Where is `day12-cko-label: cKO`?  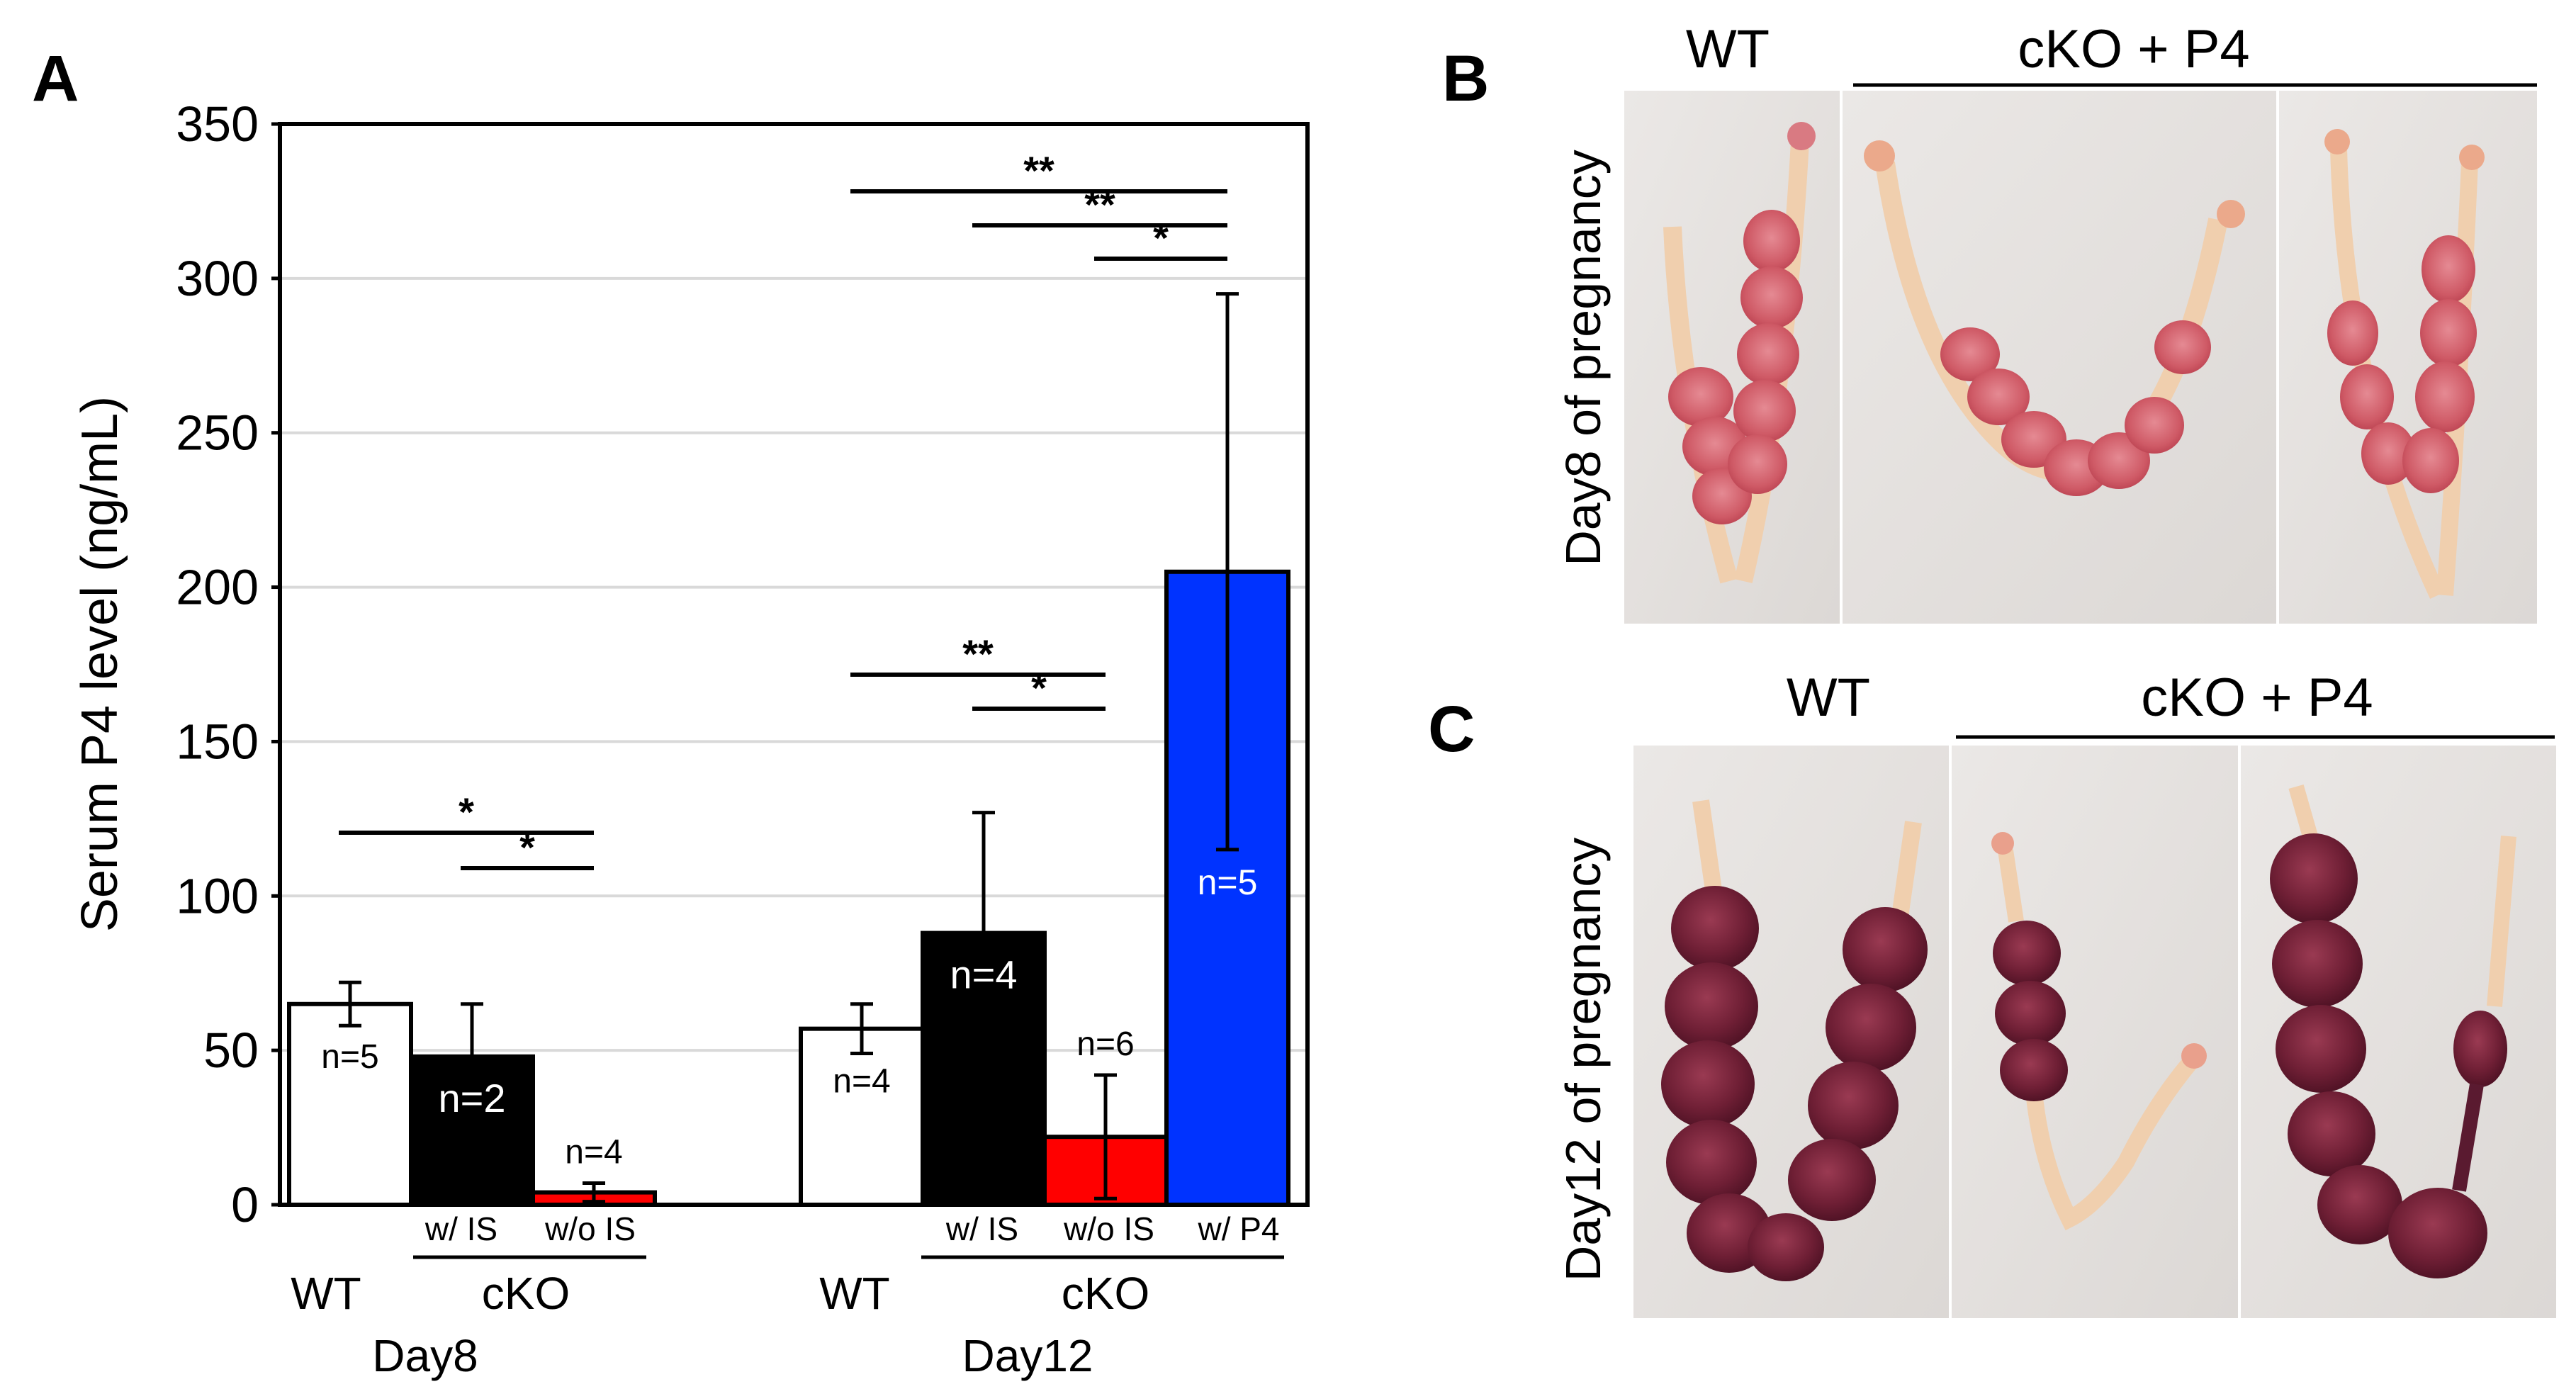 day12-cko-label: cKO is located at coordinates (1105, 1293).